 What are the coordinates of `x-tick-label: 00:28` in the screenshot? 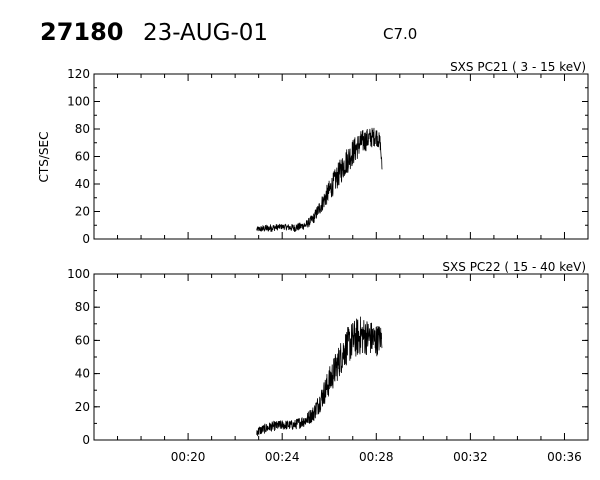 It's located at (376, 457).